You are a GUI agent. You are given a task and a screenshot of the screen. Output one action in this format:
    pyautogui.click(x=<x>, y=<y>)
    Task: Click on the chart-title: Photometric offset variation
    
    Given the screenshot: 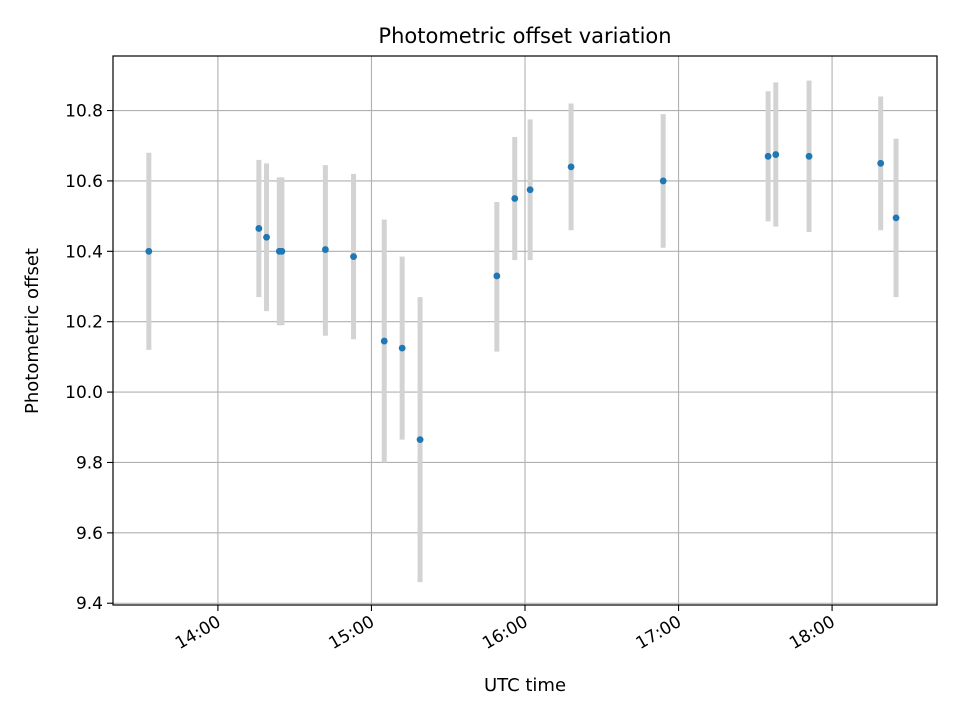 What is the action you would take?
    pyautogui.click(x=524, y=36)
    